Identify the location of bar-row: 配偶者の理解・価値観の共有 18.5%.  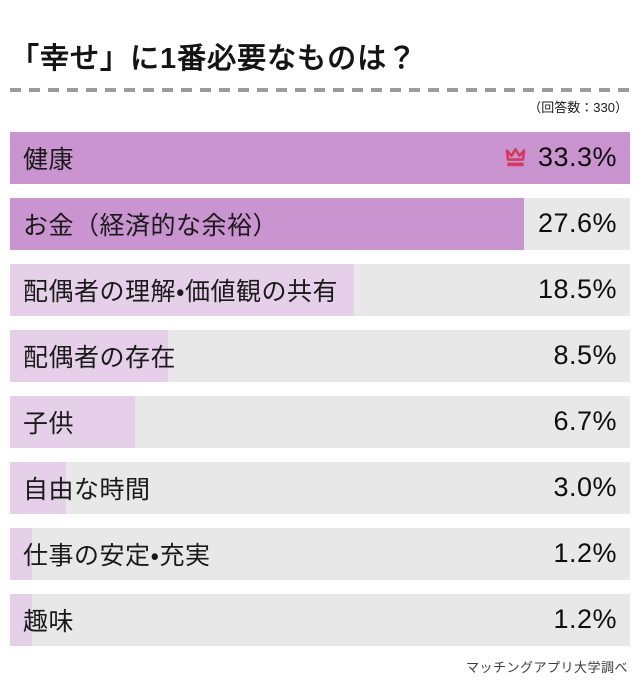
(320, 289).